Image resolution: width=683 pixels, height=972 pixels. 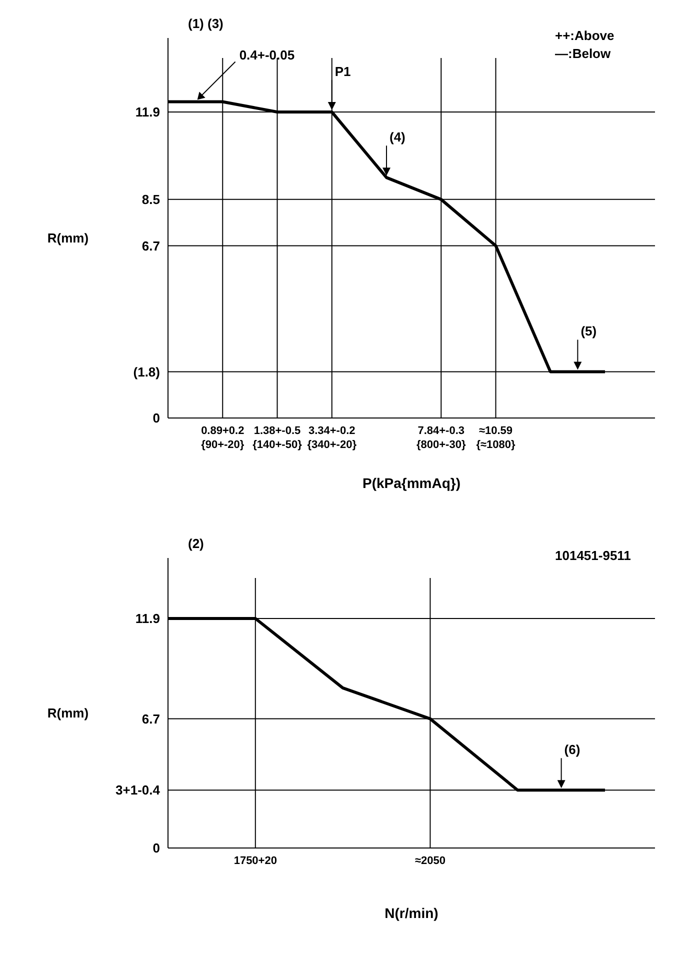 I want to click on annotation: 0.4+-0.05, so click(x=267, y=55).